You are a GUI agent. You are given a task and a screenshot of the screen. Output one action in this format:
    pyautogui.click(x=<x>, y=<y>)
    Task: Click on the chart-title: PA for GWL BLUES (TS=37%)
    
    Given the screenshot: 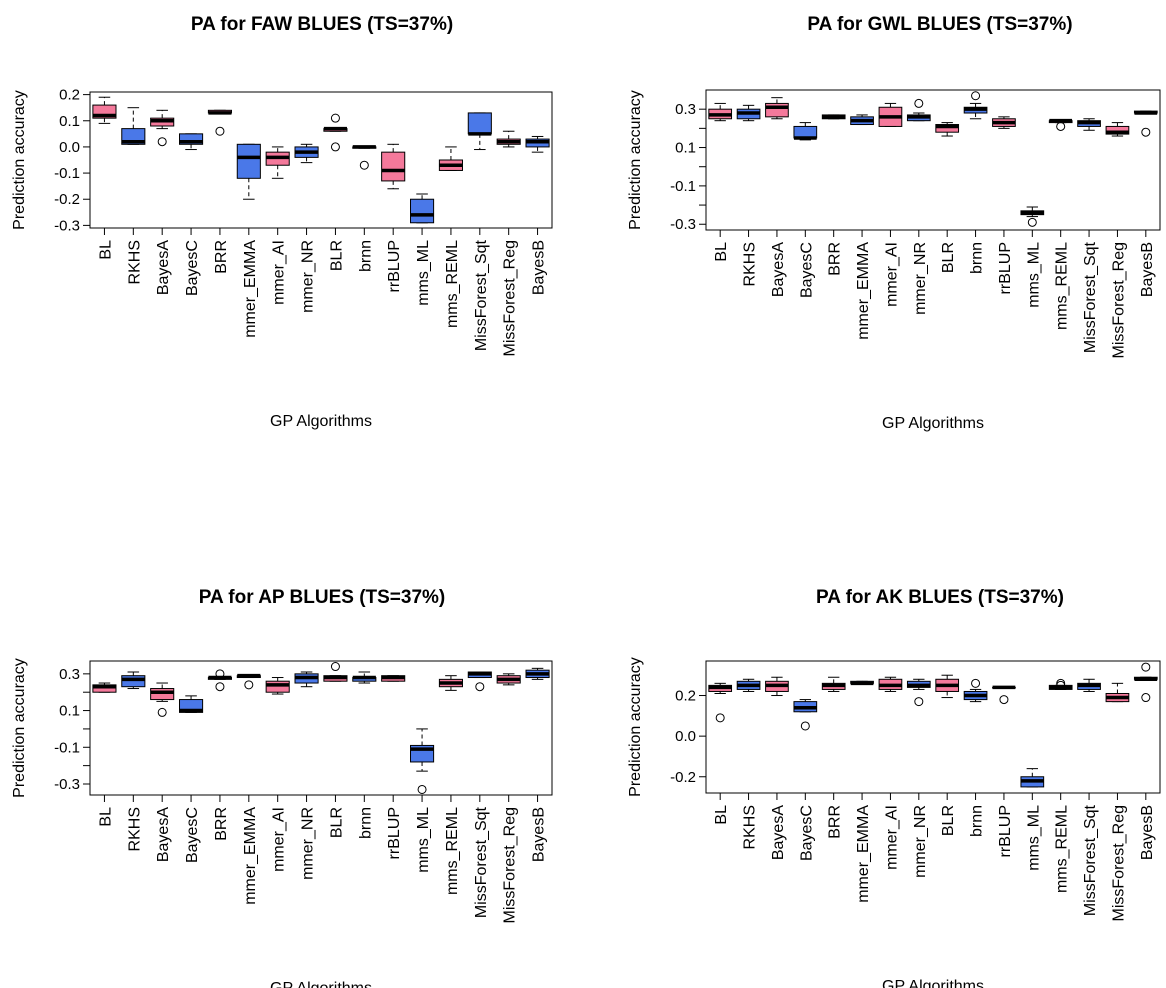 What is the action you would take?
    pyautogui.click(x=939, y=24)
    